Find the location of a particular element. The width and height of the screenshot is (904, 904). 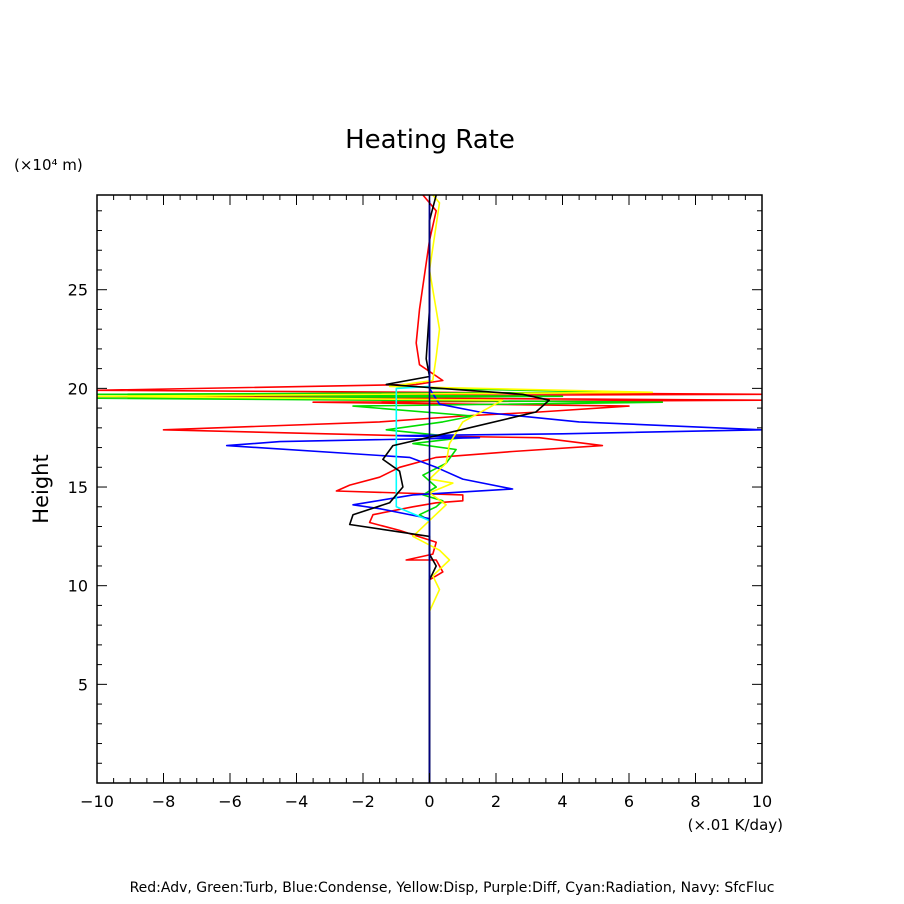

y-tick-label: 25 is located at coordinates (78, 290).